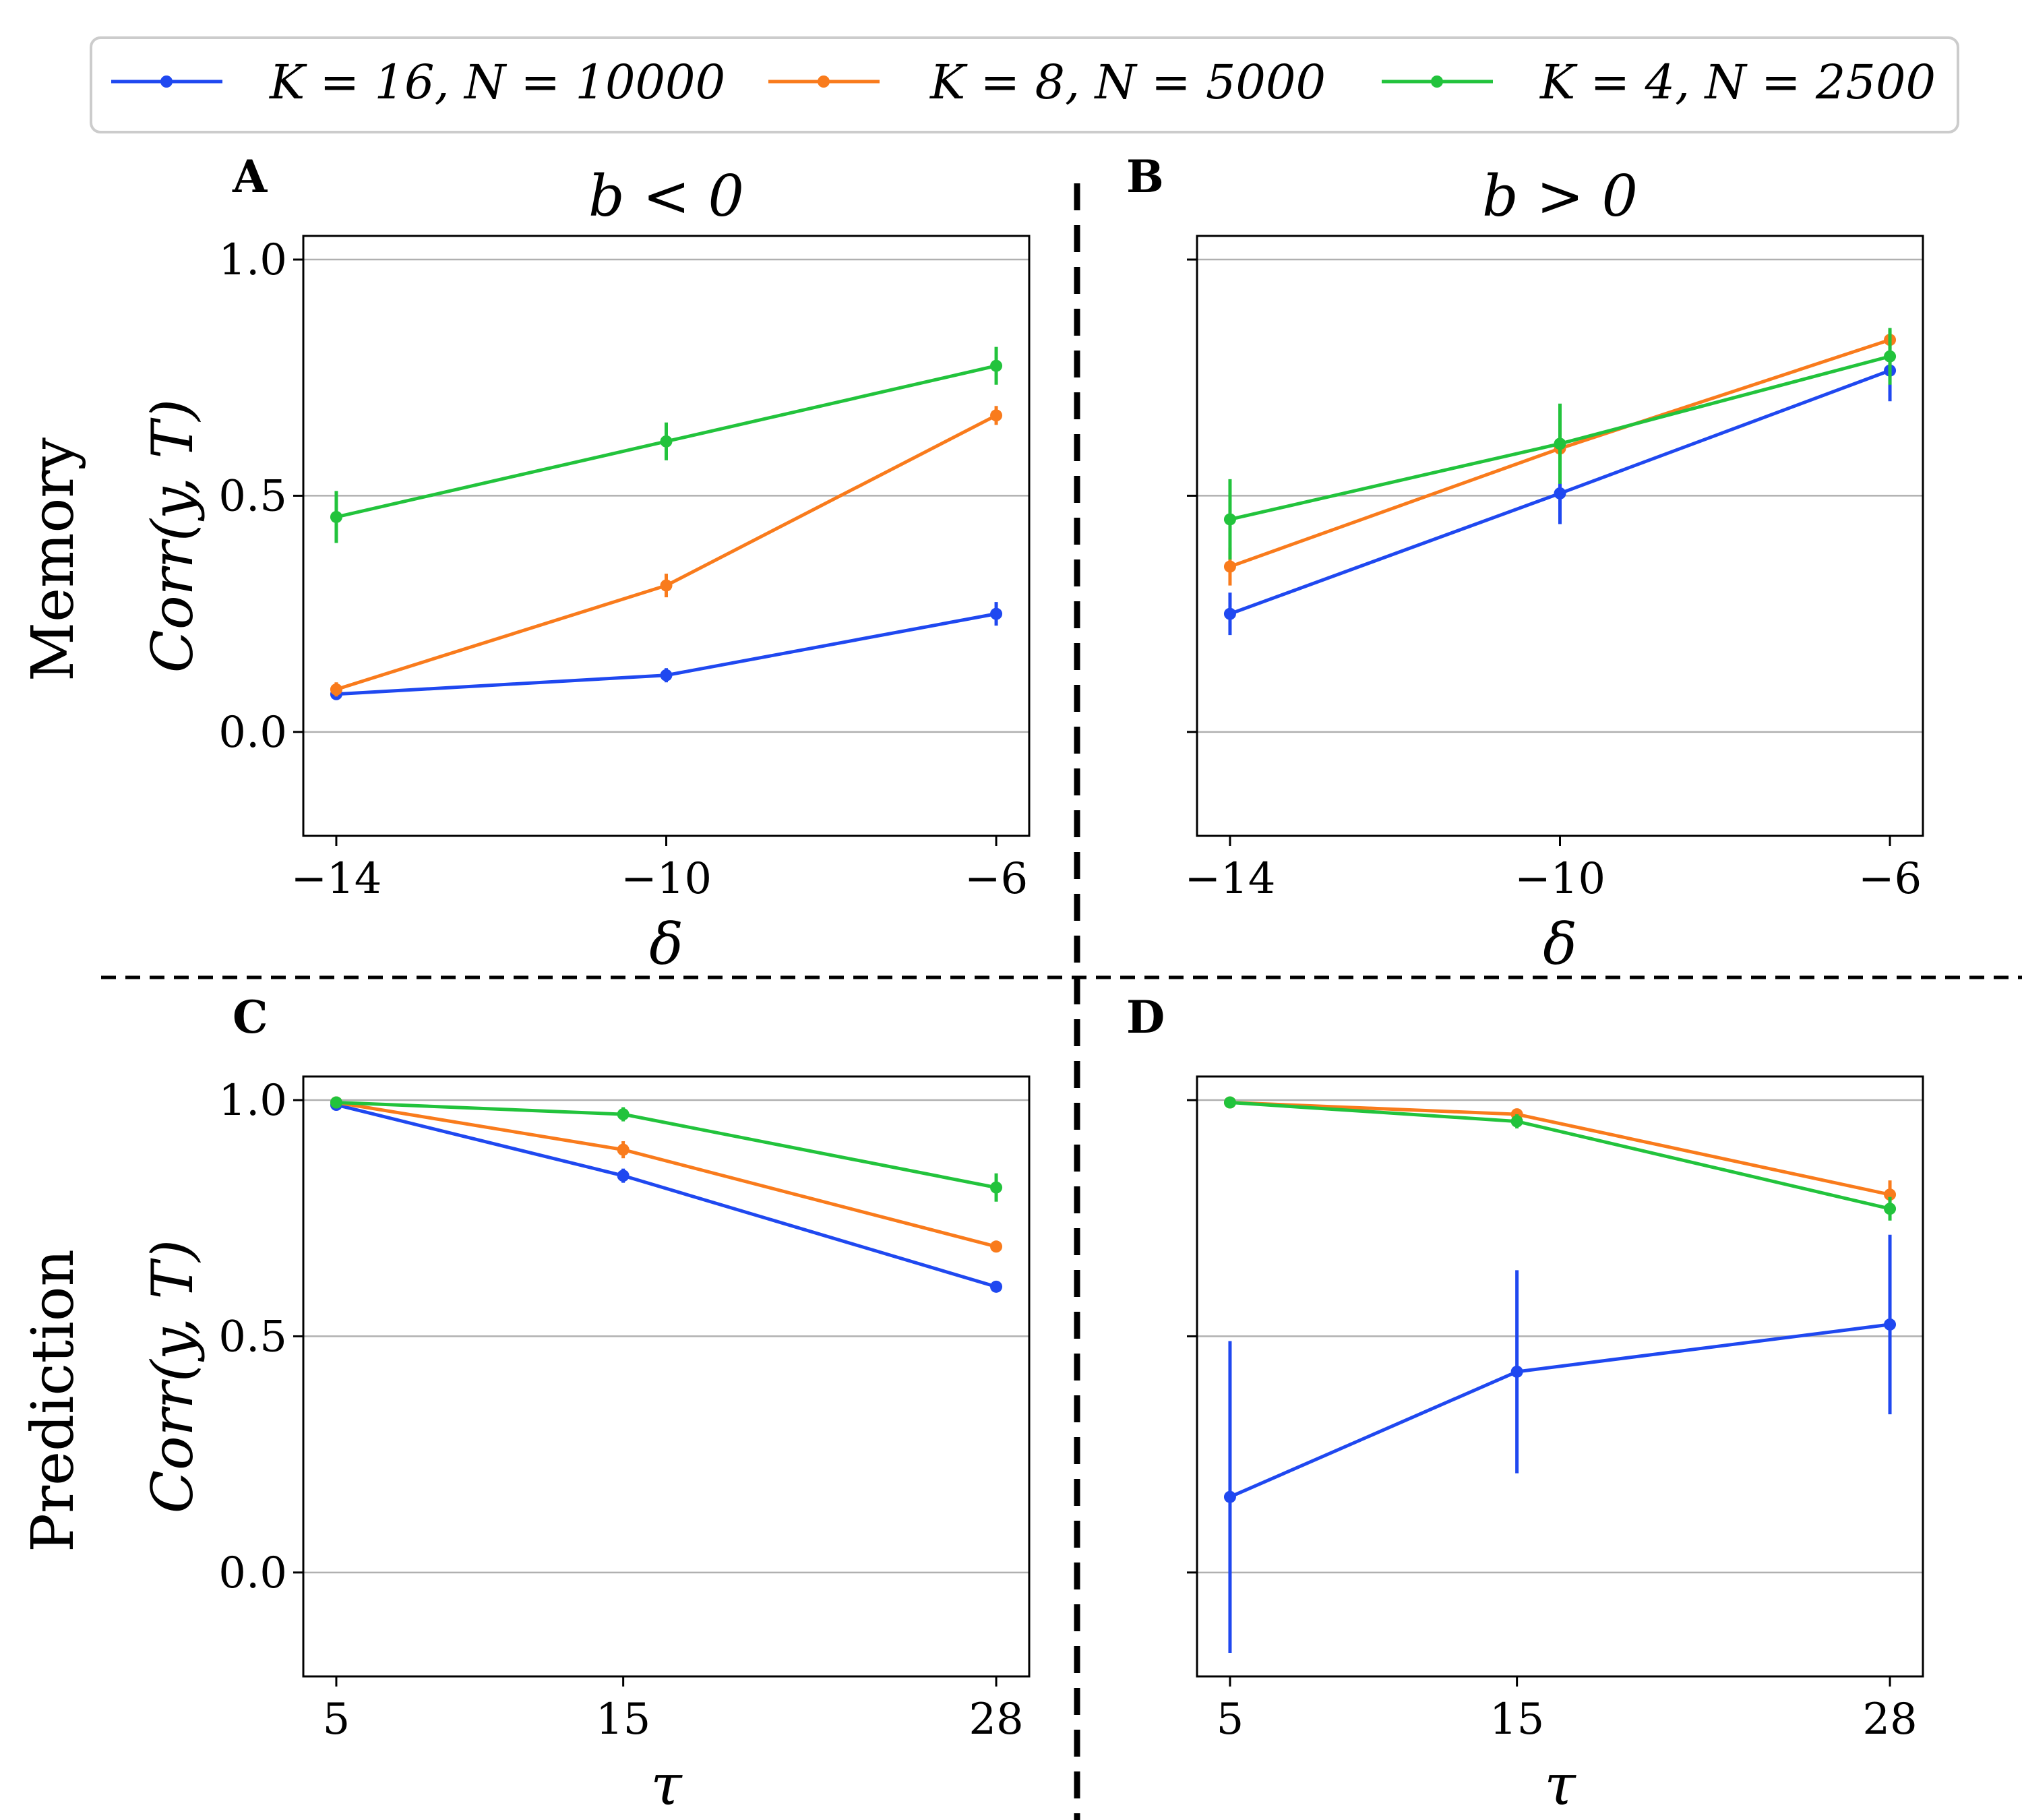 Image resolution: width=2022 pixels, height=1820 pixels. Describe the element at coordinates (1560, 1785) in the screenshot. I see `x-axis-label-d: τ` at that location.